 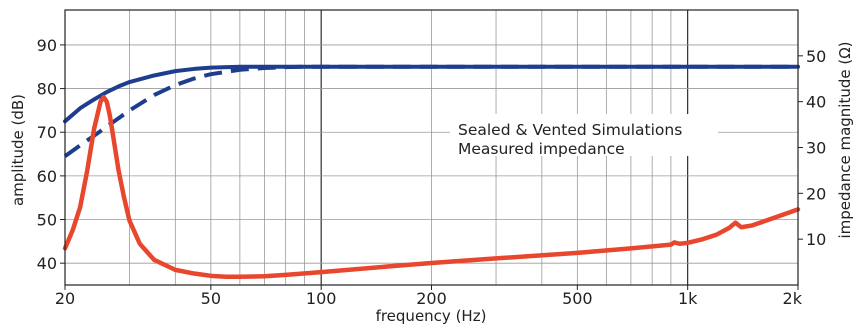 What do you see at coordinates (47, 176) in the screenshot?
I see `y-tick-label: 60` at bounding box center [47, 176].